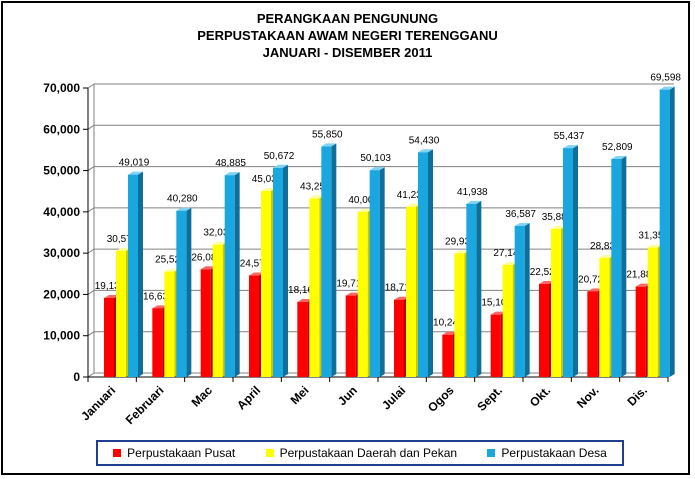 The image size is (695, 479). Describe the element at coordinates (170, 260) in the screenshot. I see `data-label: 25,522` at that location.